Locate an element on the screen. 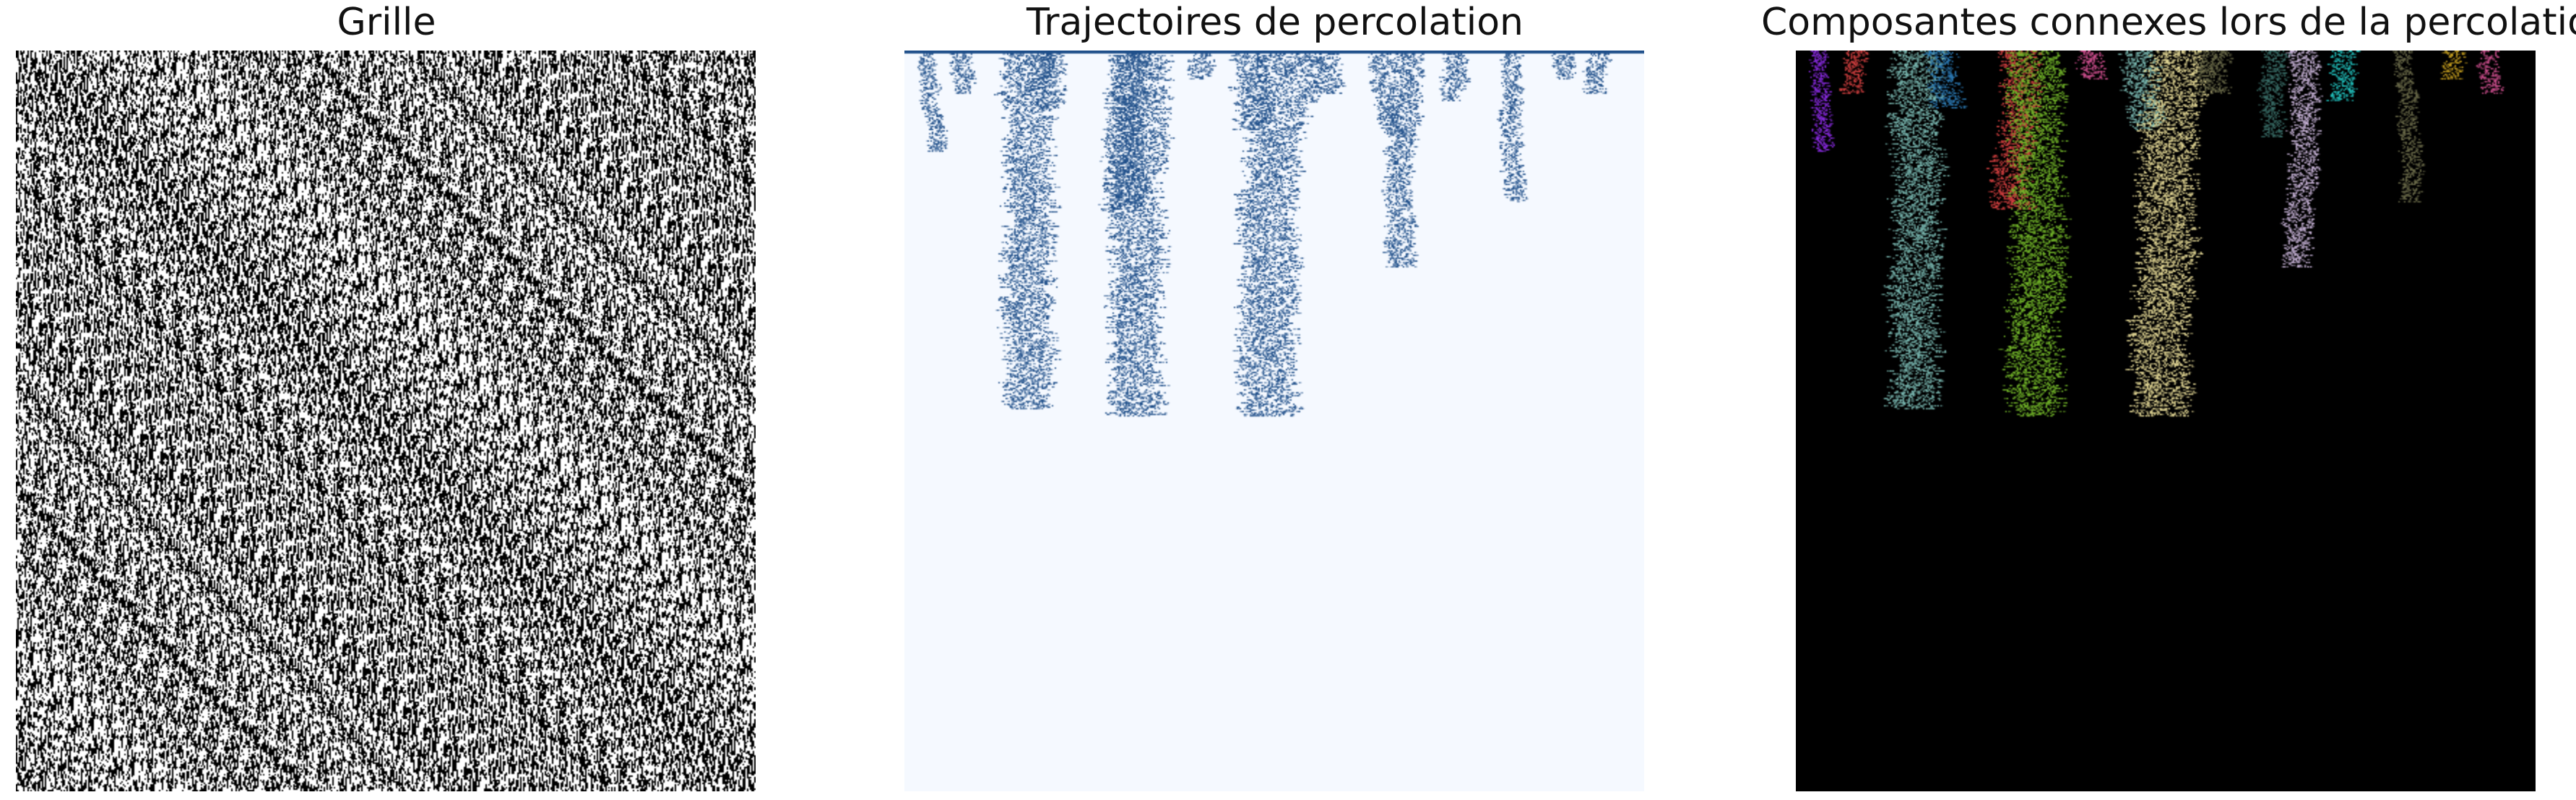 This screenshot has height=800, width=2576. panel-title-grid: Grille is located at coordinates (387, 23).